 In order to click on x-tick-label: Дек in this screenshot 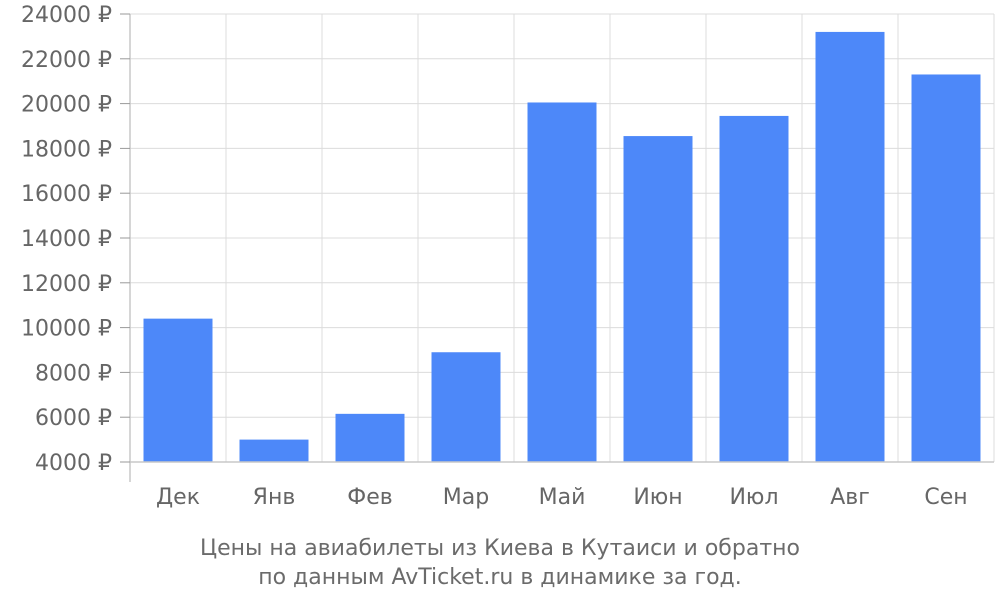, I will do `click(178, 497)`.